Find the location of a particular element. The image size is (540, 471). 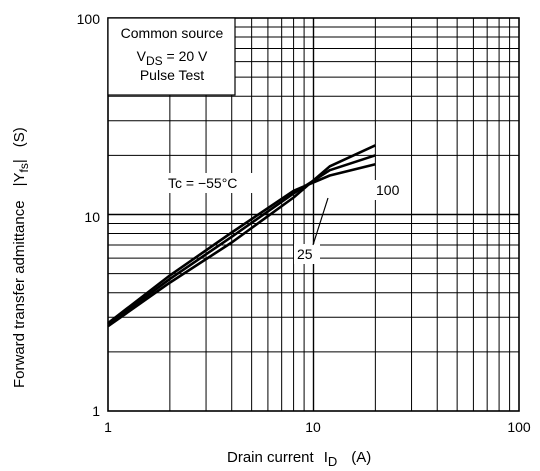

y-tick-10: 10 is located at coordinates (92, 217).